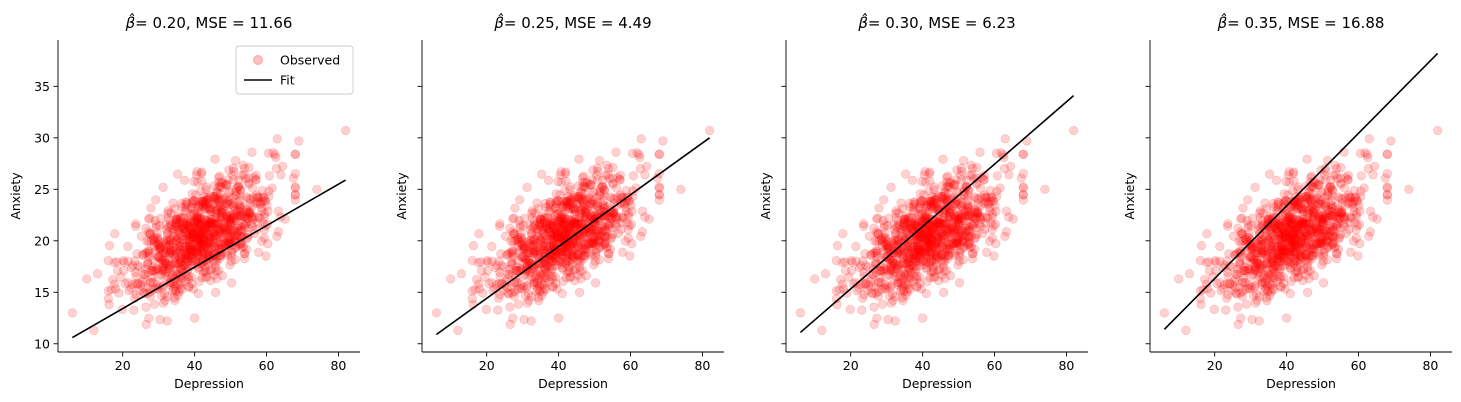  Describe the element at coordinates (573, 383) in the screenshot. I see `x-axis-label: Depression` at that location.